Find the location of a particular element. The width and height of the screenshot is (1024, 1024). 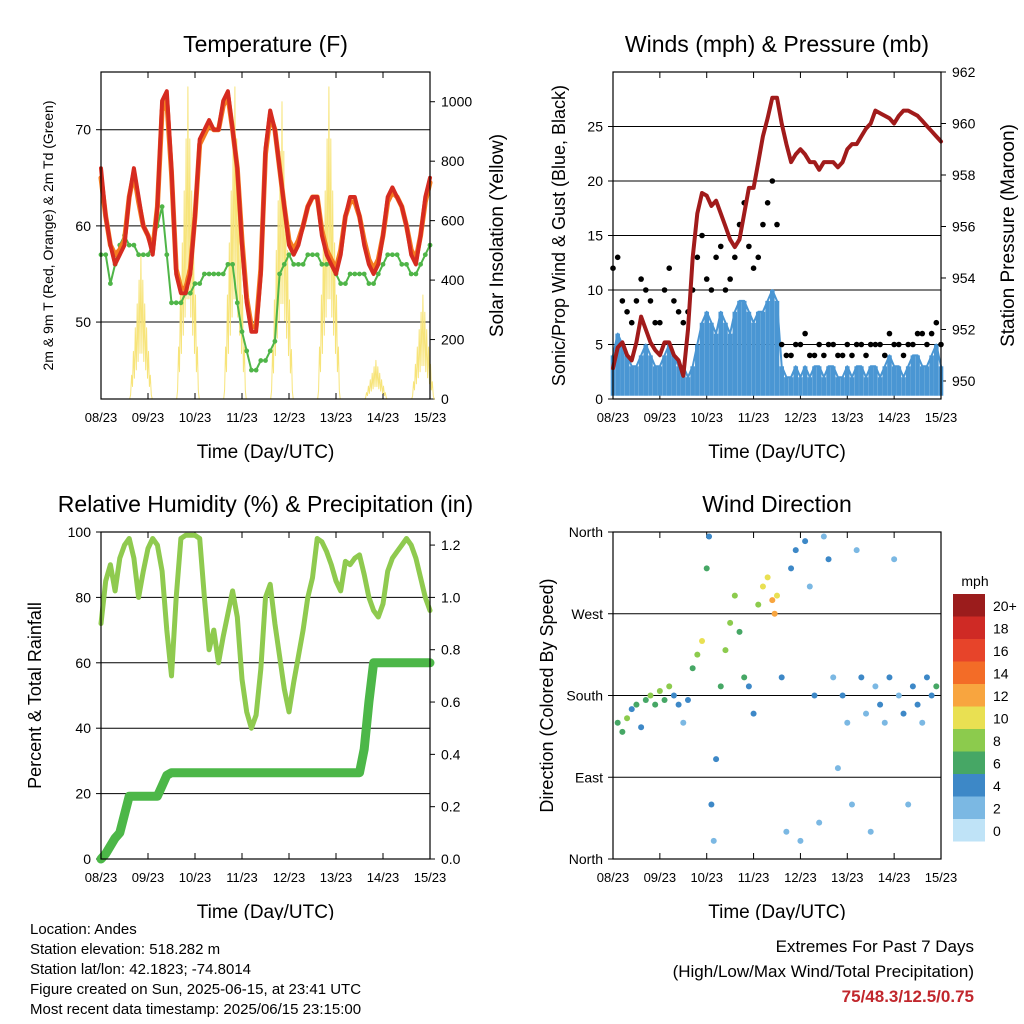

y-tick-label: South is located at coordinates (584, 696).